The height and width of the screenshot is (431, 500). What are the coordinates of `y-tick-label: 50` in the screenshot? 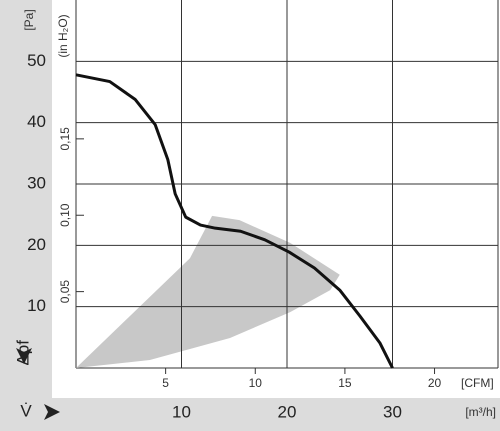 It's located at (36, 60).